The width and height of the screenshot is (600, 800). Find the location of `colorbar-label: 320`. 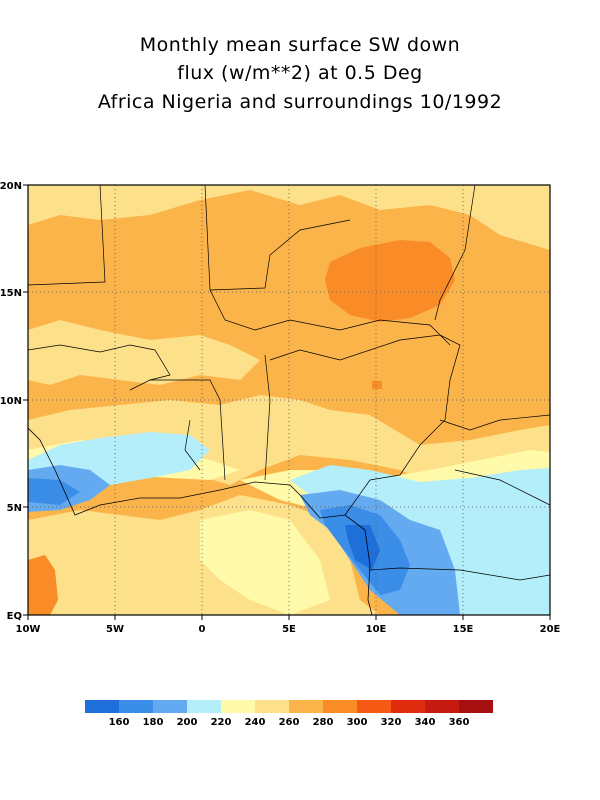

colorbar-label: 320 is located at coordinates (391, 722).